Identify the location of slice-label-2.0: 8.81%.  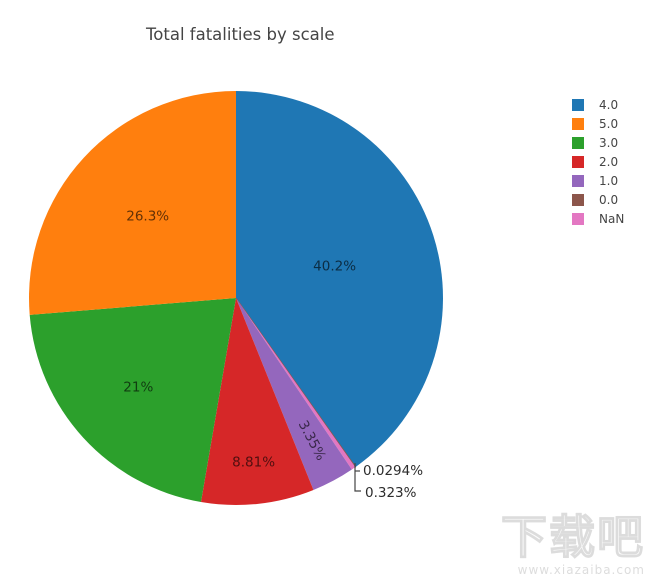
(253, 463).